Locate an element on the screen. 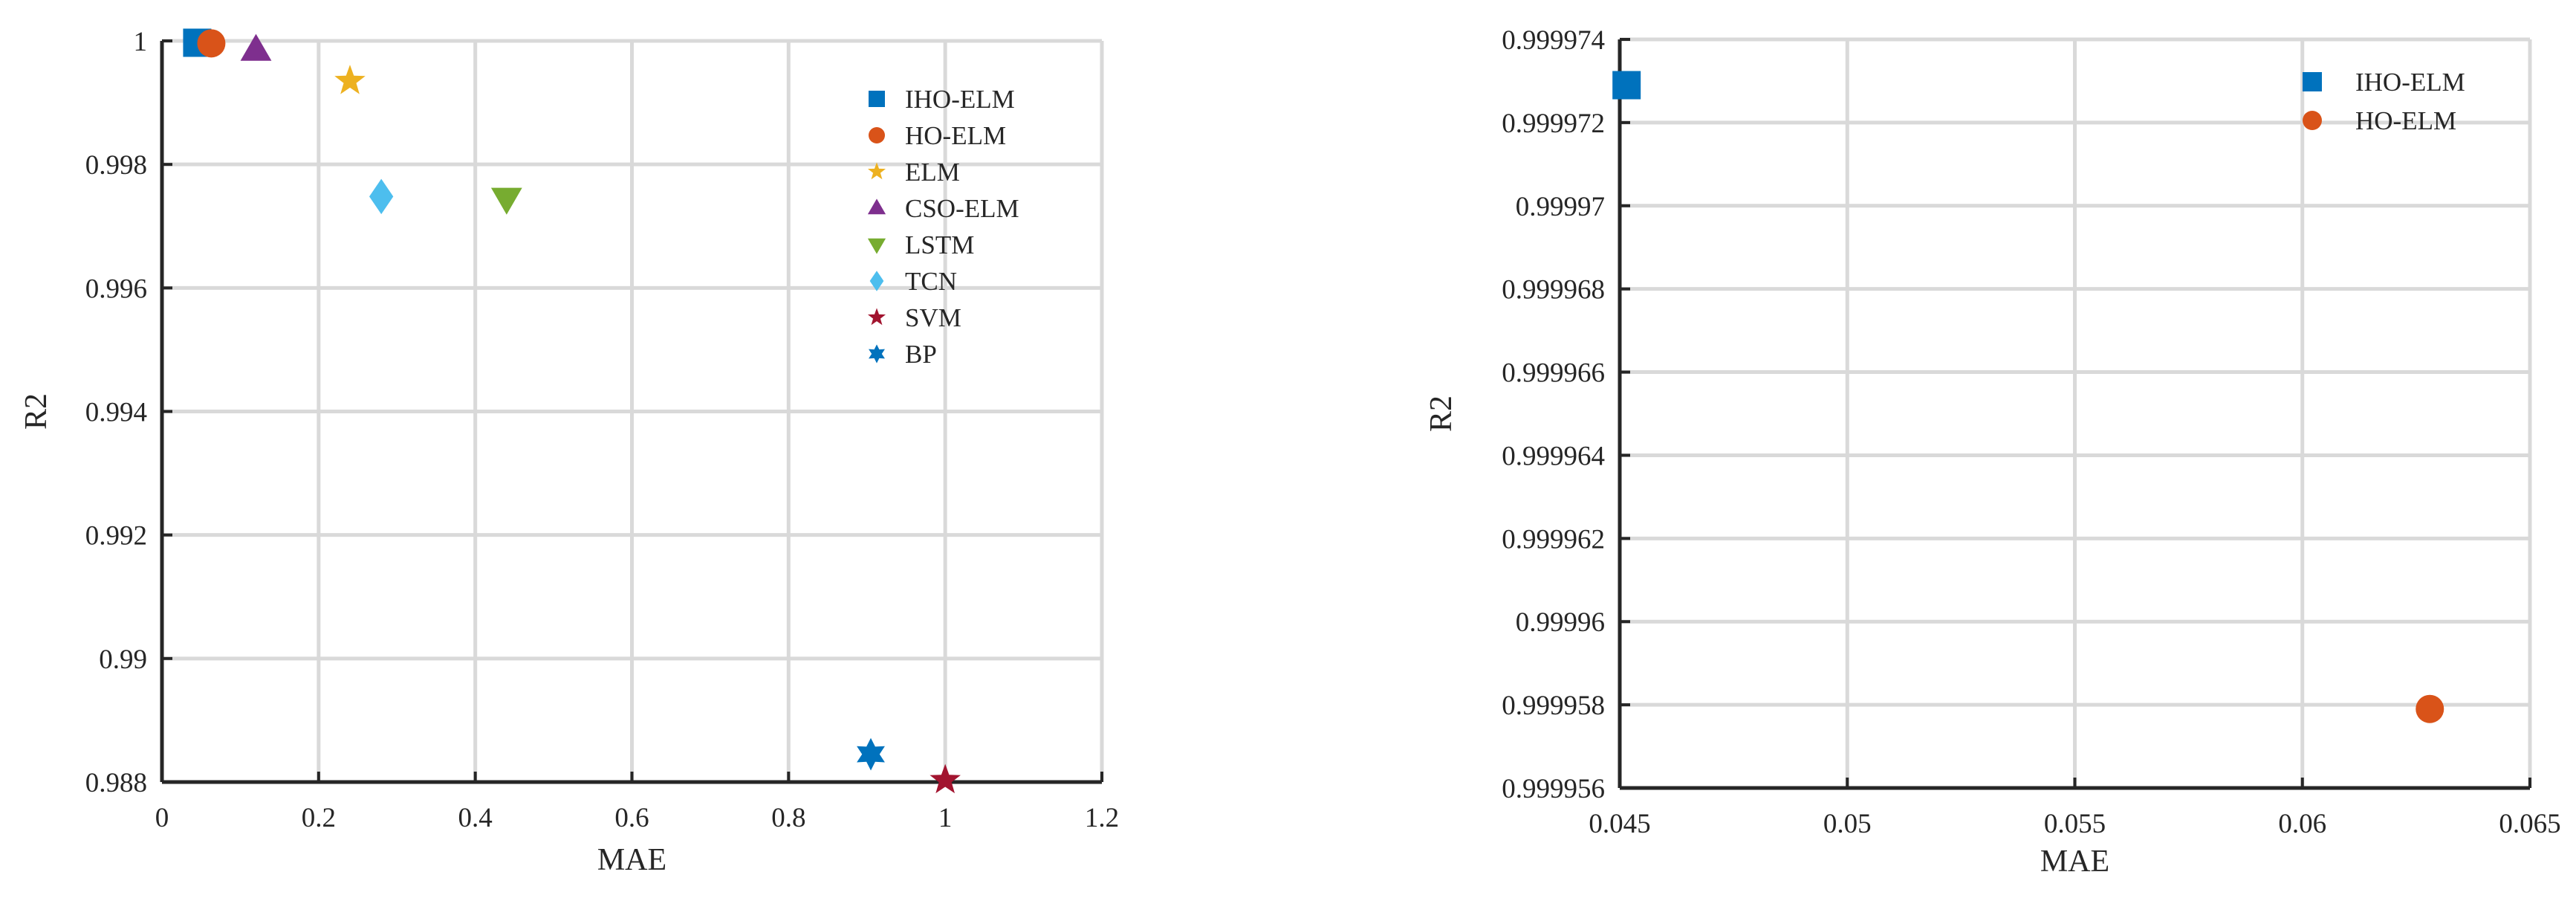 The height and width of the screenshot is (898, 2576). legend-label-cso-elm: CSO-ELM is located at coordinates (962, 209).